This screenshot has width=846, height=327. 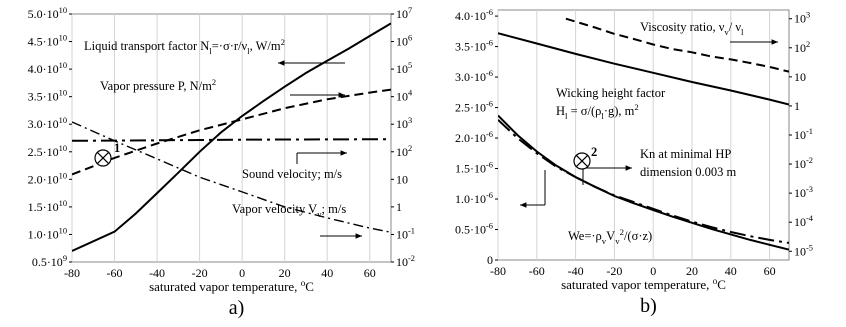 I want to click on series-line-kn, so click(x=643, y=182).